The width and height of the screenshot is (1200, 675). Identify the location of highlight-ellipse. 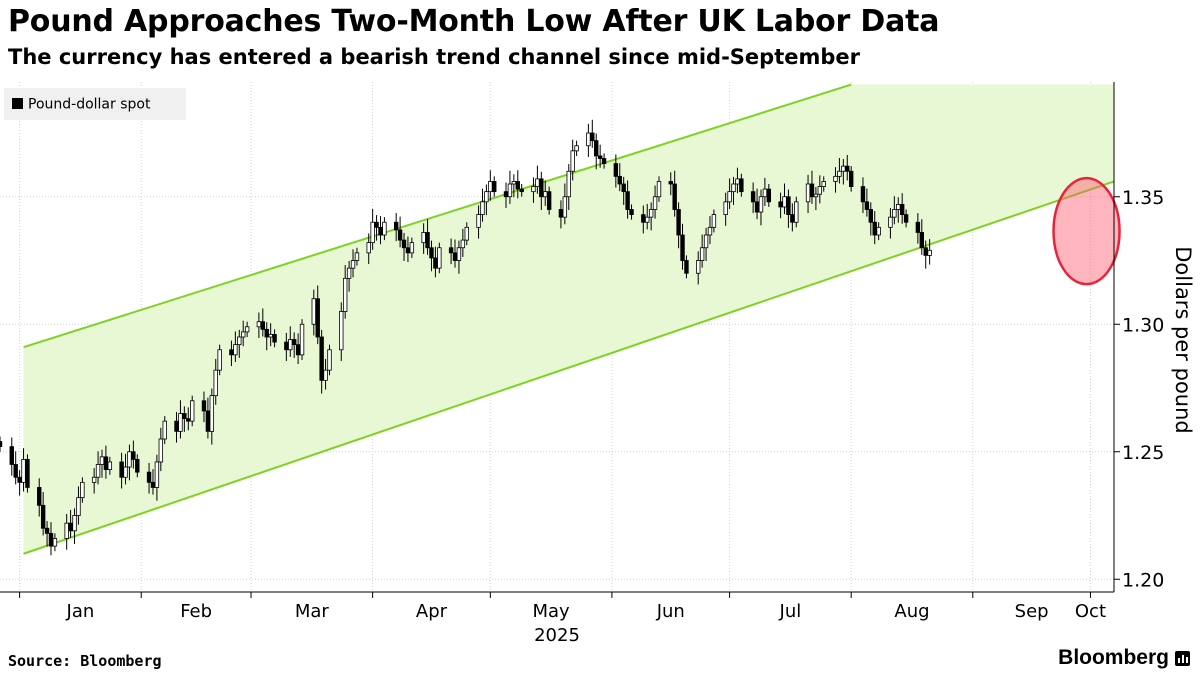
(1086, 231).